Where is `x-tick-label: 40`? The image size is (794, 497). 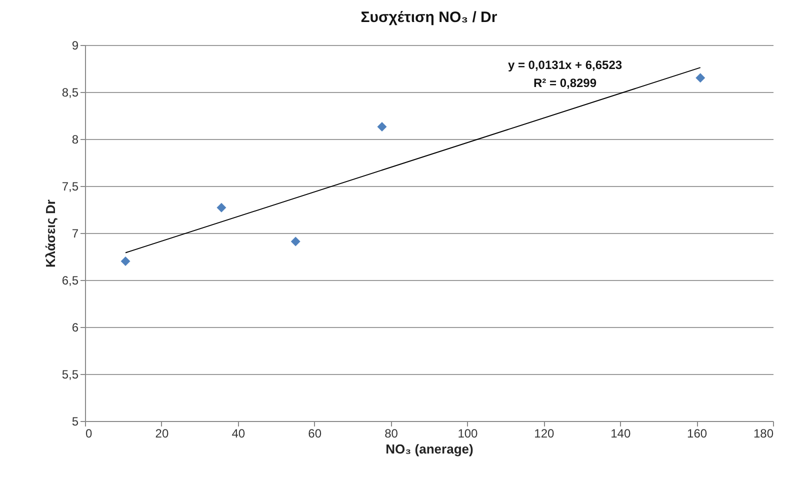 x-tick-label: 40 is located at coordinates (239, 433).